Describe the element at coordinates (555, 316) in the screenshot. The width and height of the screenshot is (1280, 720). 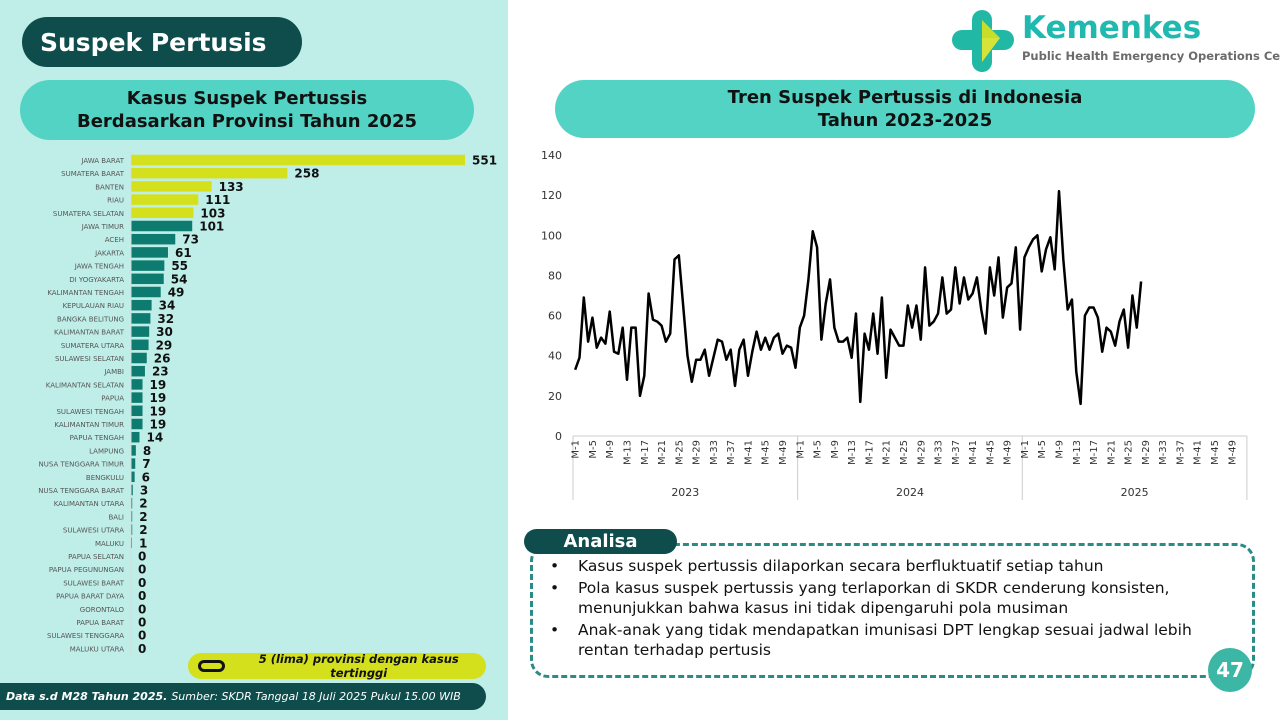
I see `y-tick-label: 60` at that location.